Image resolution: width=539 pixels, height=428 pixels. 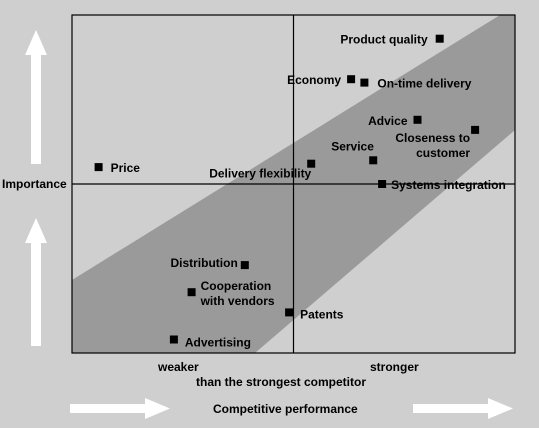 I want to click on x-reference-label: than the strongest competitor, so click(x=281, y=382).